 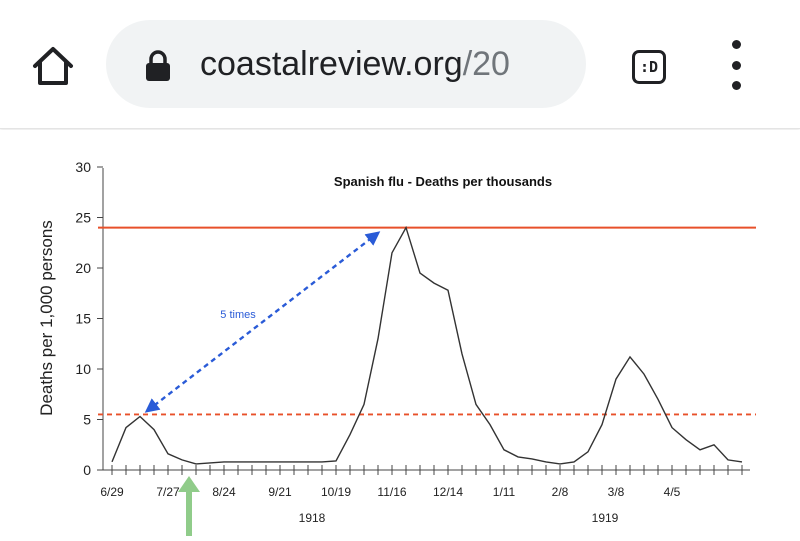 What do you see at coordinates (262, 322) in the screenshot?
I see `five-times-arrow` at bounding box center [262, 322].